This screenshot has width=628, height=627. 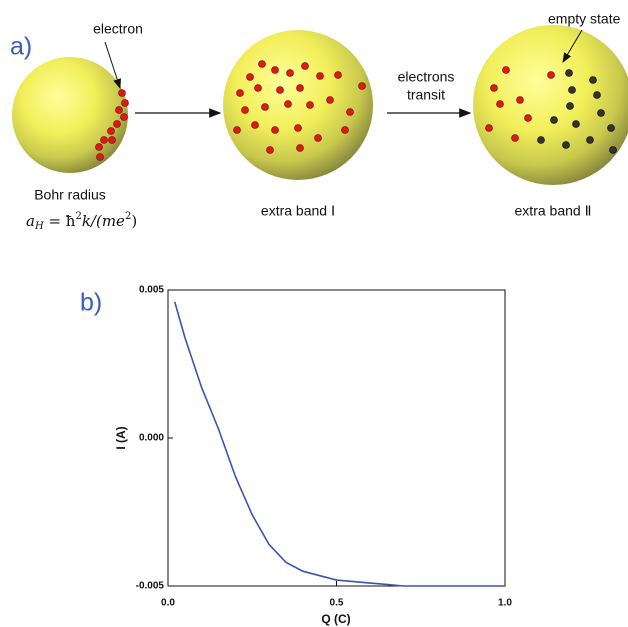 I want to click on formula: aH = ħ2k/(me2), so click(x=81, y=221).